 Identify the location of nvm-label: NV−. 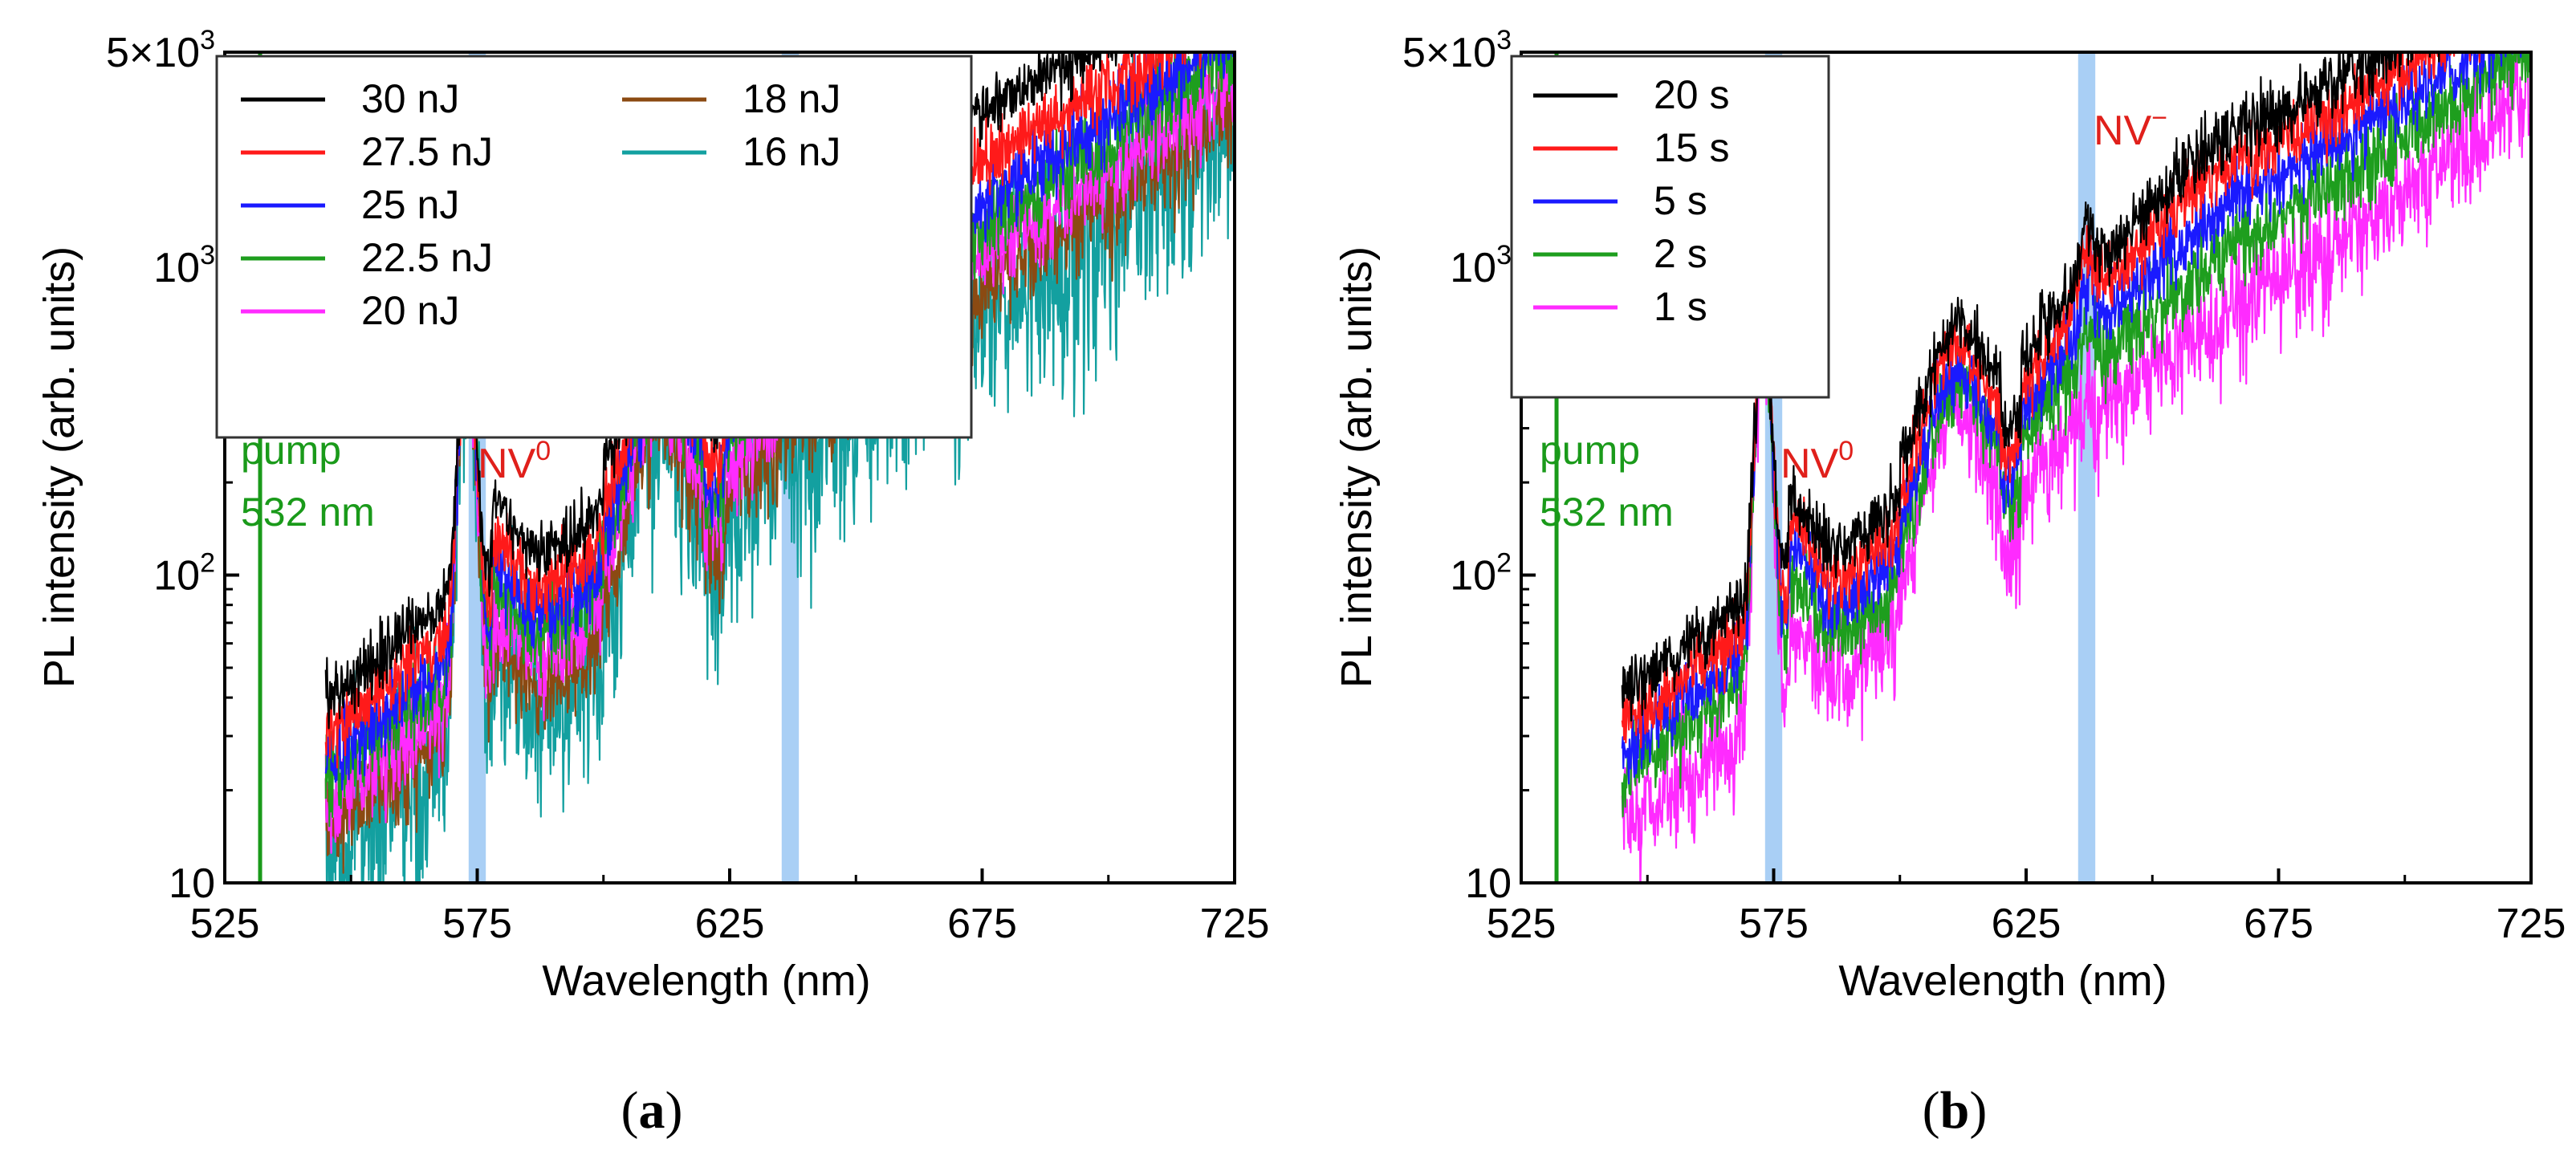
(2130, 128).